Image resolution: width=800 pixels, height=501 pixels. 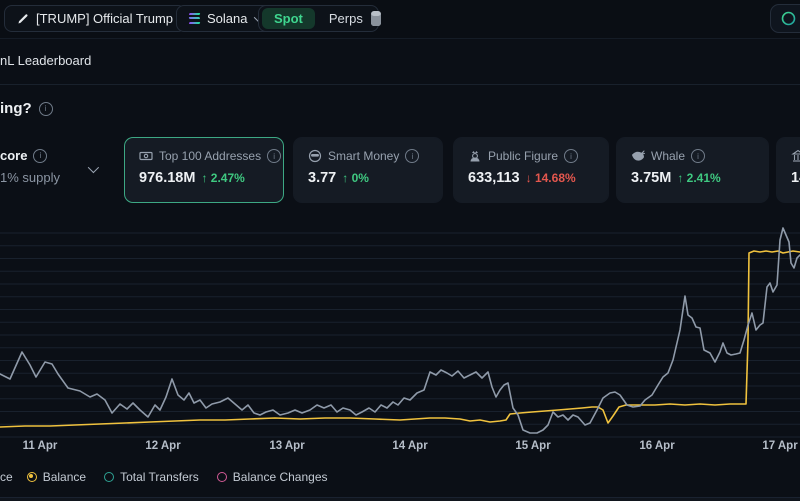 I want to click on filter-subtitle: 1% supply, so click(x=30, y=177).